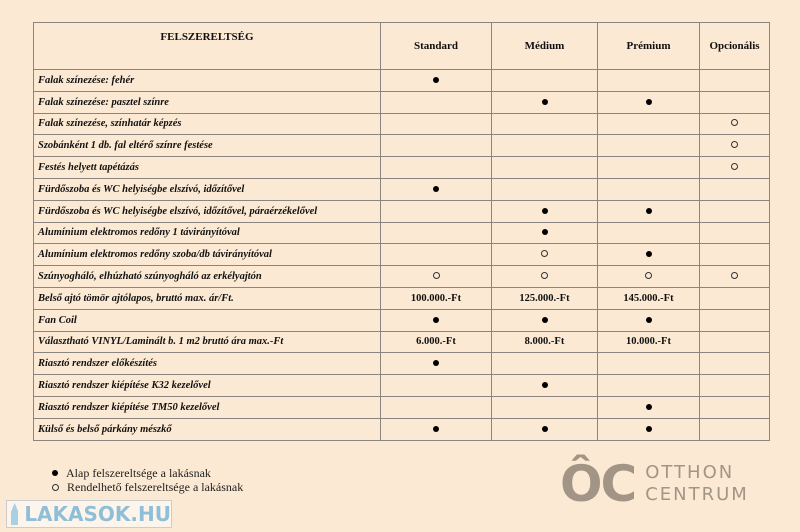 The height and width of the screenshot is (532, 800). Describe the element at coordinates (207, 320) in the screenshot. I see `row-label: Fan Coil` at that location.